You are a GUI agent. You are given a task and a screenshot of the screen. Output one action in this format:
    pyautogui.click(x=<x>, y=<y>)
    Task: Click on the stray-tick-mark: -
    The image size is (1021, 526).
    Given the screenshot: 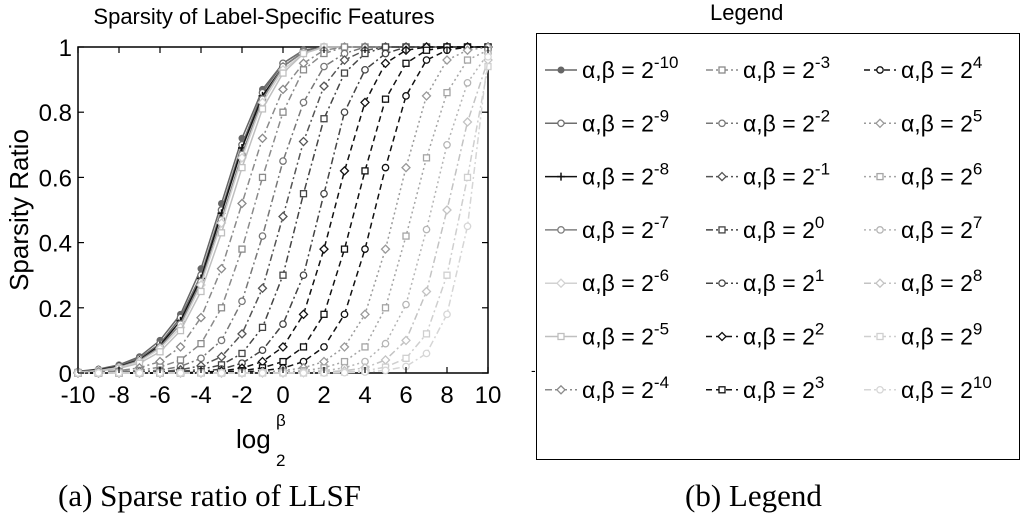 What is the action you would take?
    pyautogui.click(x=533, y=370)
    